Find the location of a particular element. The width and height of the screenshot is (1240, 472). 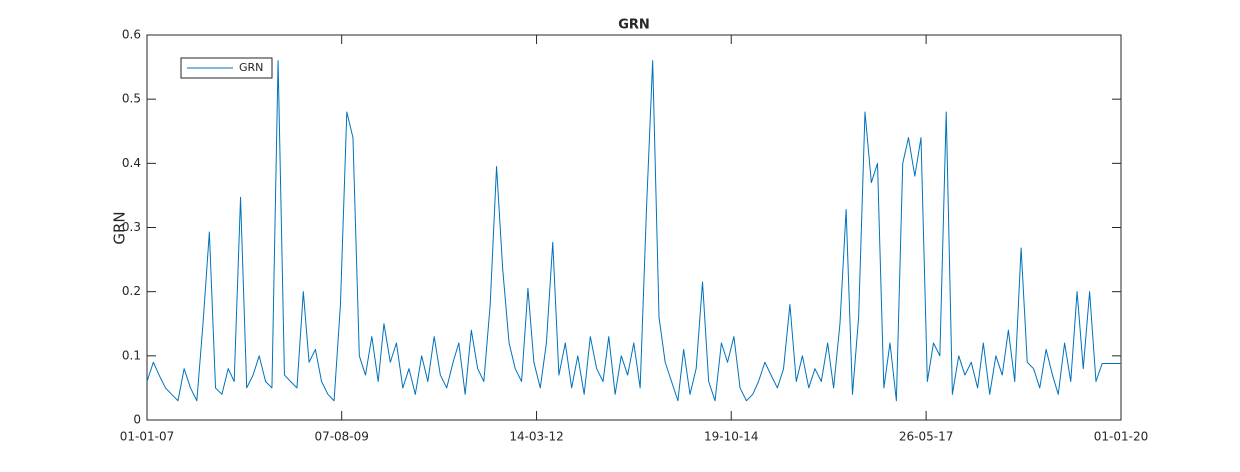

chart-title: GRN is located at coordinates (634, 25).